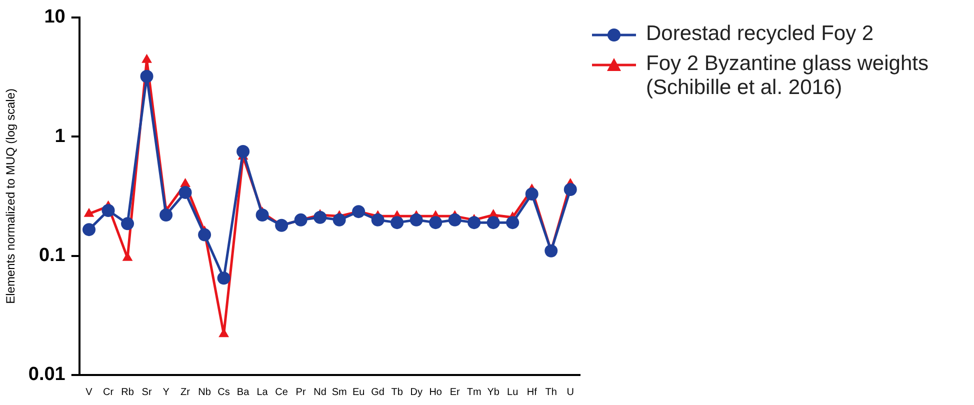  What do you see at coordinates (435, 392) in the screenshot?
I see `x-tick-label: Ho` at bounding box center [435, 392].